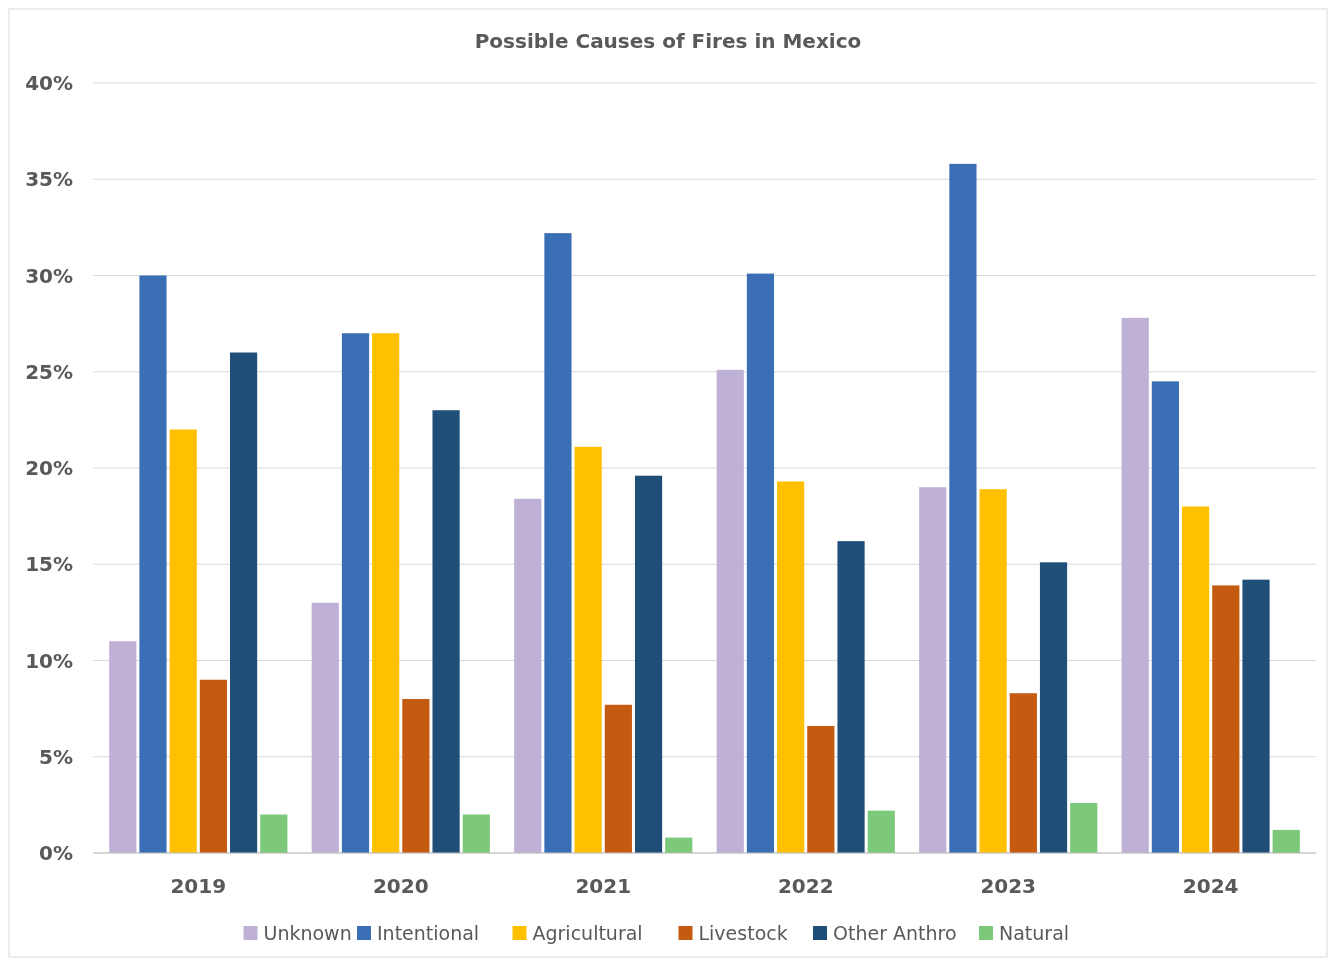  I want to click on legend-label: Natural, so click(1034, 932).